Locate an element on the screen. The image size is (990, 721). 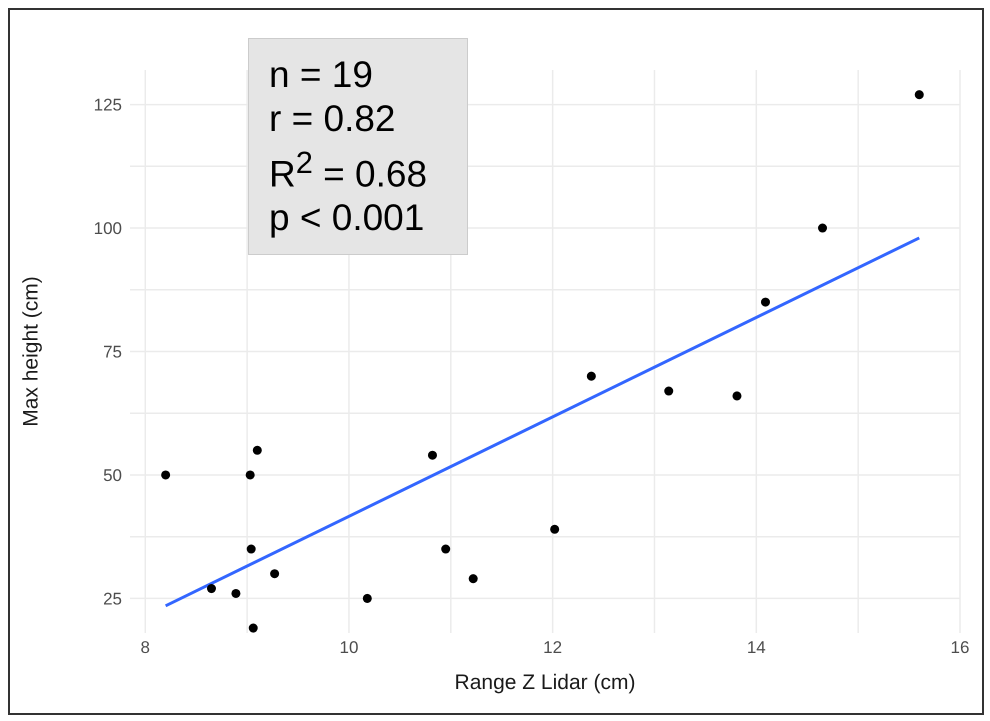
y-axis-title: Max height (cm) is located at coordinates (30, 351).